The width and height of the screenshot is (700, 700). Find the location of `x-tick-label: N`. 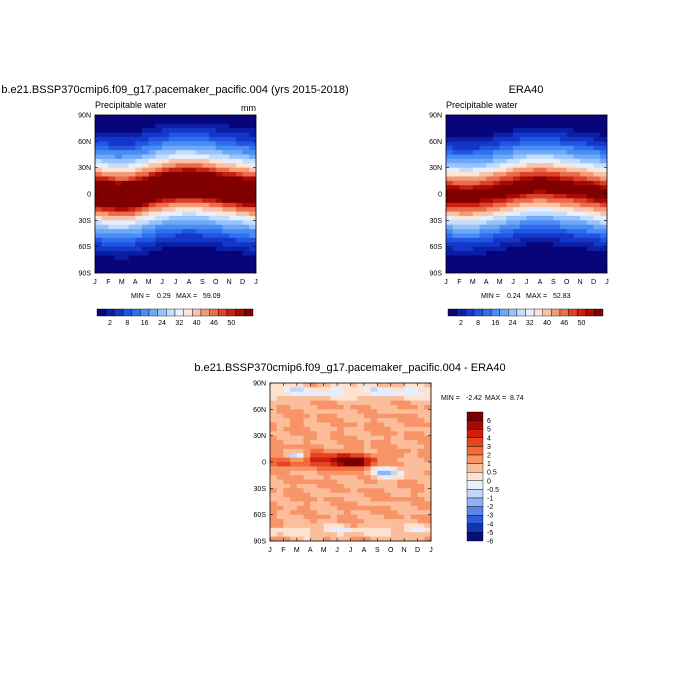

x-tick-label: N is located at coordinates (580, 282).